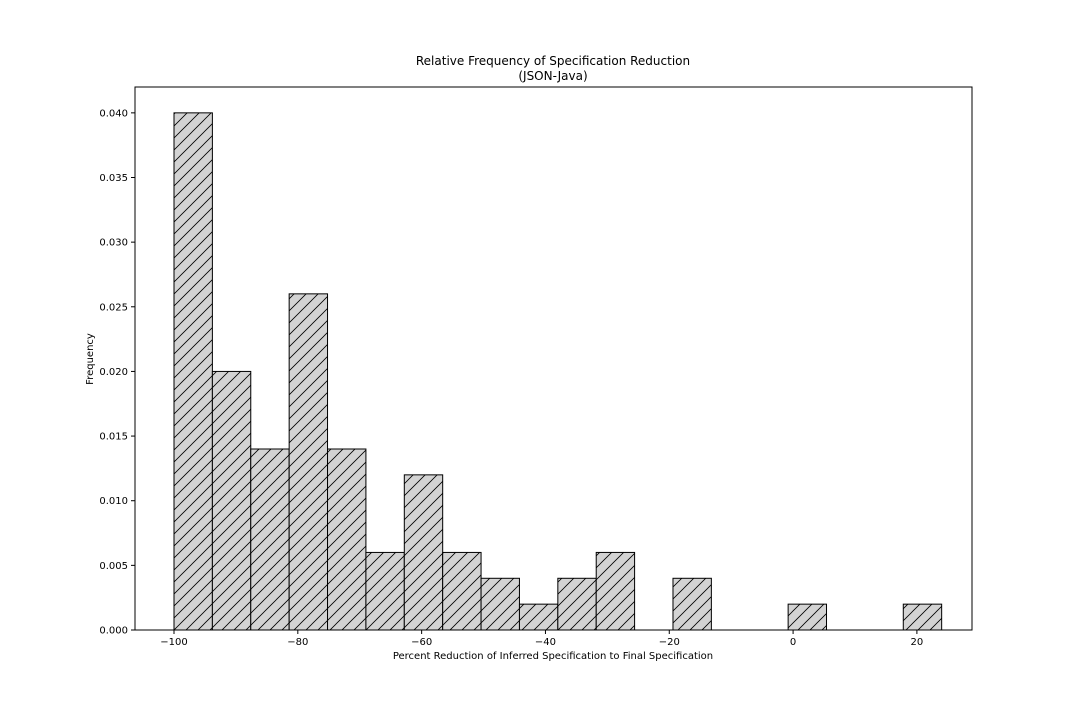 The height and width of the screenshot is (720, 1080). What do you see at coordinates (917, 642) in the screenshot?
I see `x-tick-label: 20` at bounding box center [917, 642].